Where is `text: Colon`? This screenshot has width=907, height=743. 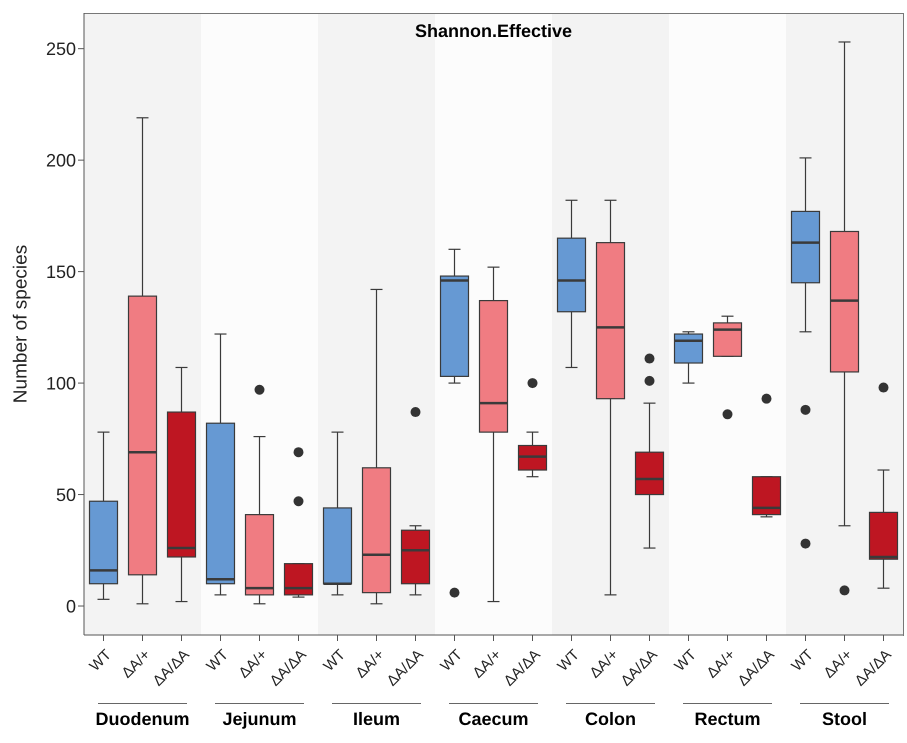 text: Colon is located at coordinates (610, 719).